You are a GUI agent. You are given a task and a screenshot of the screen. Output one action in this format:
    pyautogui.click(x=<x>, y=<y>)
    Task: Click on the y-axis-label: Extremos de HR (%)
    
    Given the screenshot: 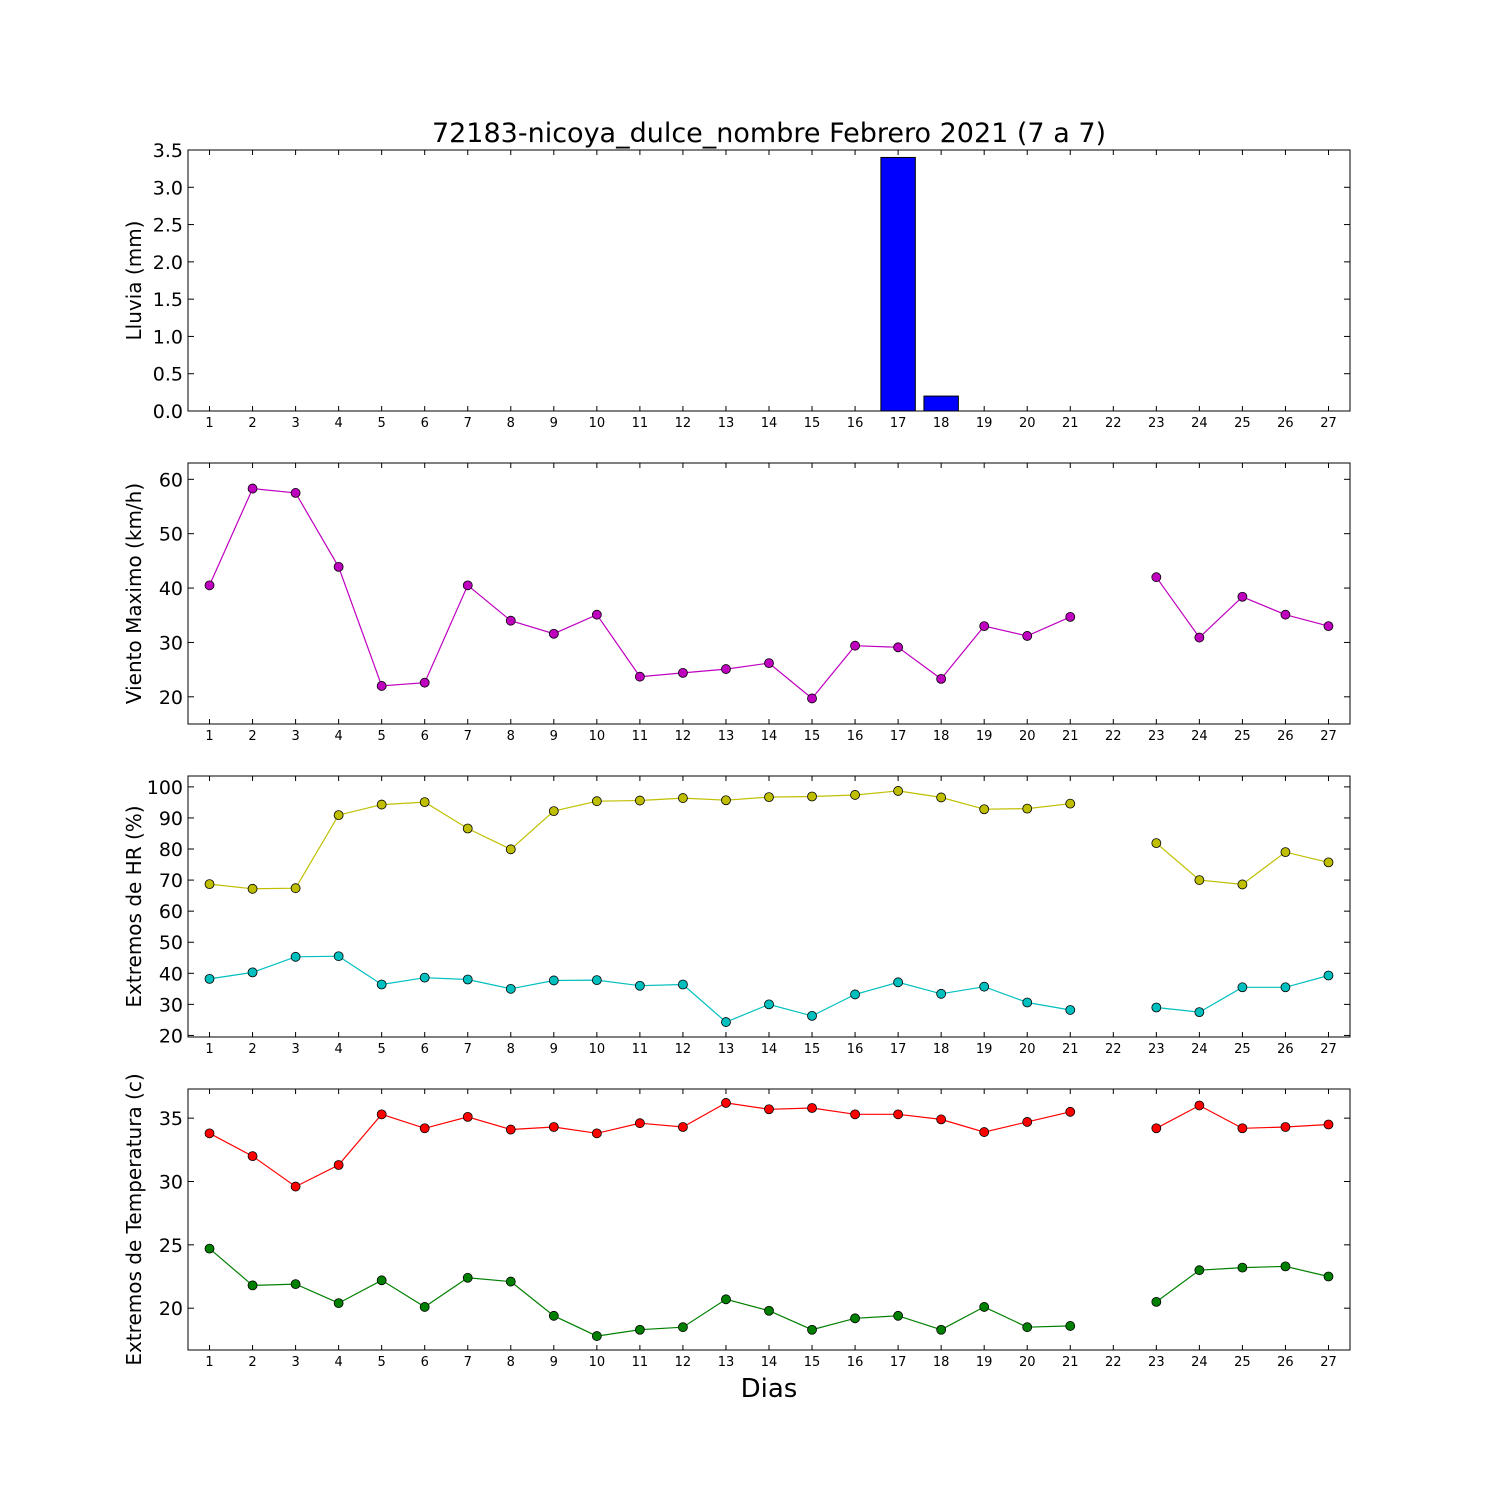 What is the action you would take?
    pyautogui.click(x=134, y=906)
    